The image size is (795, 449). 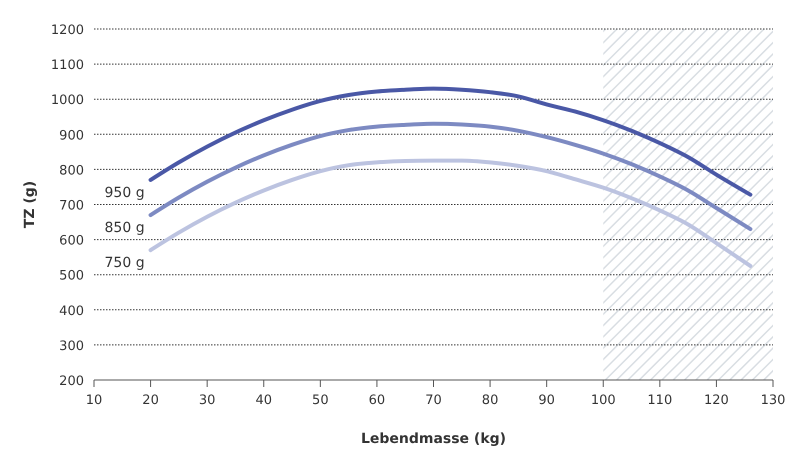 What do you see at coordinates (71, 136) in the screenshot?
I see `y-tick-label: 900` at bounding box center [71, 136].